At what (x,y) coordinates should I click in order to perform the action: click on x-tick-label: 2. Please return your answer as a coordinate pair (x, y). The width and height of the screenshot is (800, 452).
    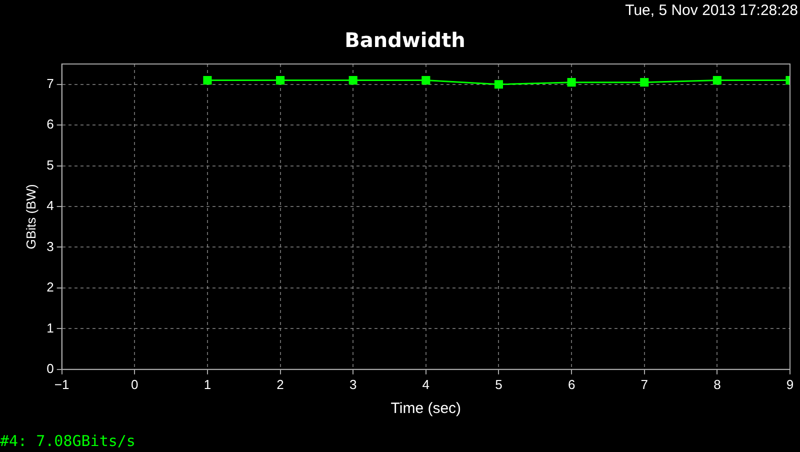
    Looking at the image, I should click on (280, 384).